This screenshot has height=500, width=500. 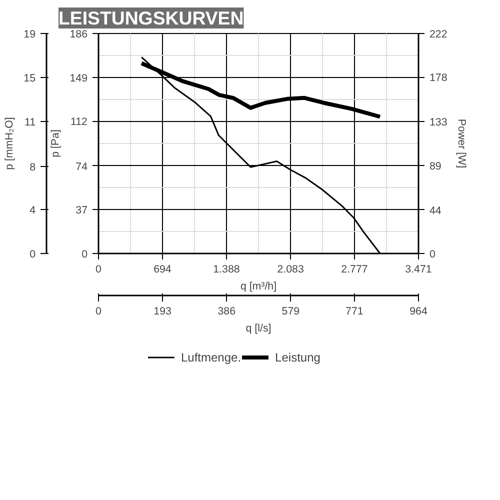 I want to click on legend-label: Leistung, so click(x=297, y=357).